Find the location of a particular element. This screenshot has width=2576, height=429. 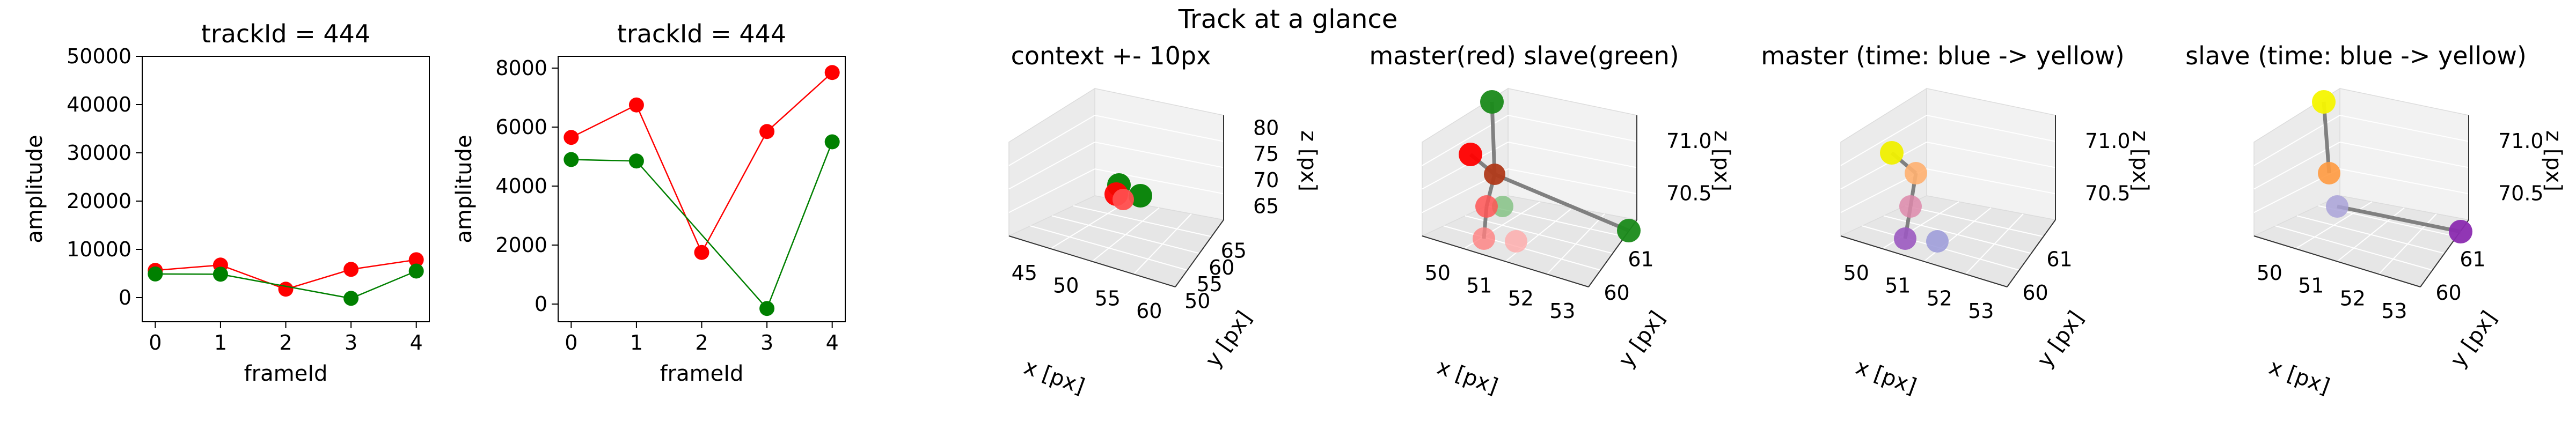

y-tick-label: 6000 is located at coordinates (521, 127).